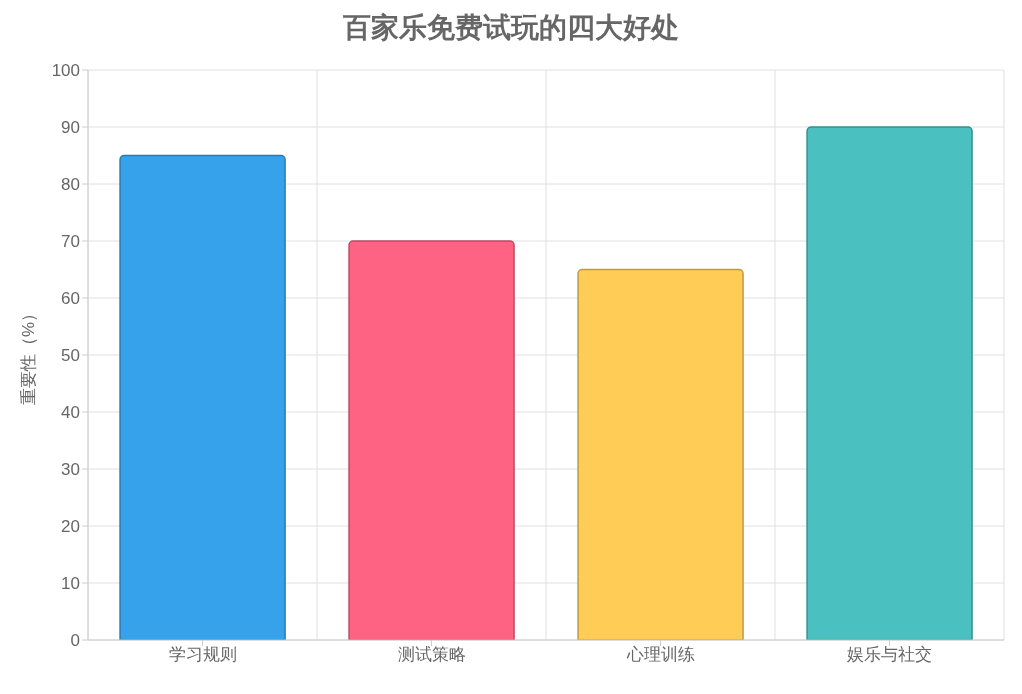  What do you see at coordinates (70, 527) in the screenshot?
I see `y-tick-label: 20` at bounding box center [70, 527].